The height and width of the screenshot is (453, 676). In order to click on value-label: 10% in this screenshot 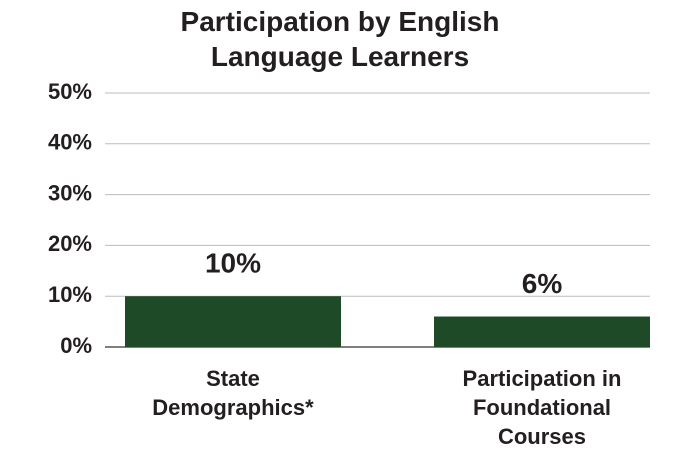, I will do `click(233, 263)`.